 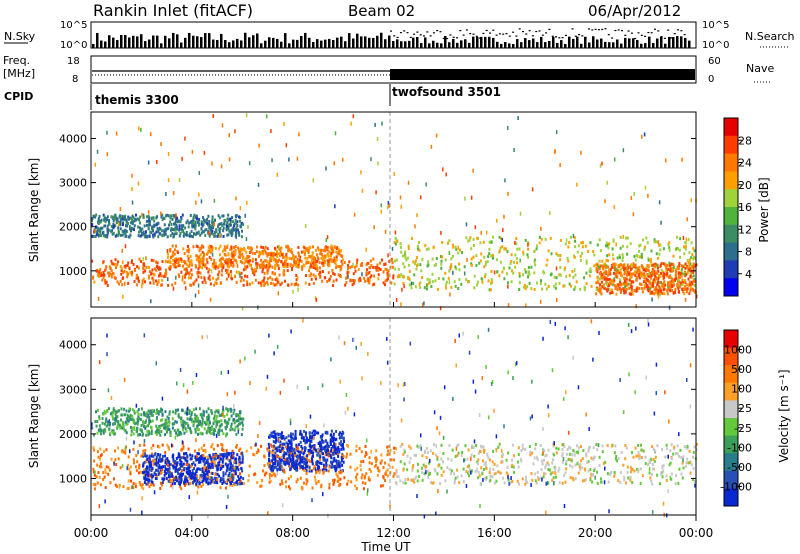 I want to click on colorbar-segment, so click(x=731, y=127).